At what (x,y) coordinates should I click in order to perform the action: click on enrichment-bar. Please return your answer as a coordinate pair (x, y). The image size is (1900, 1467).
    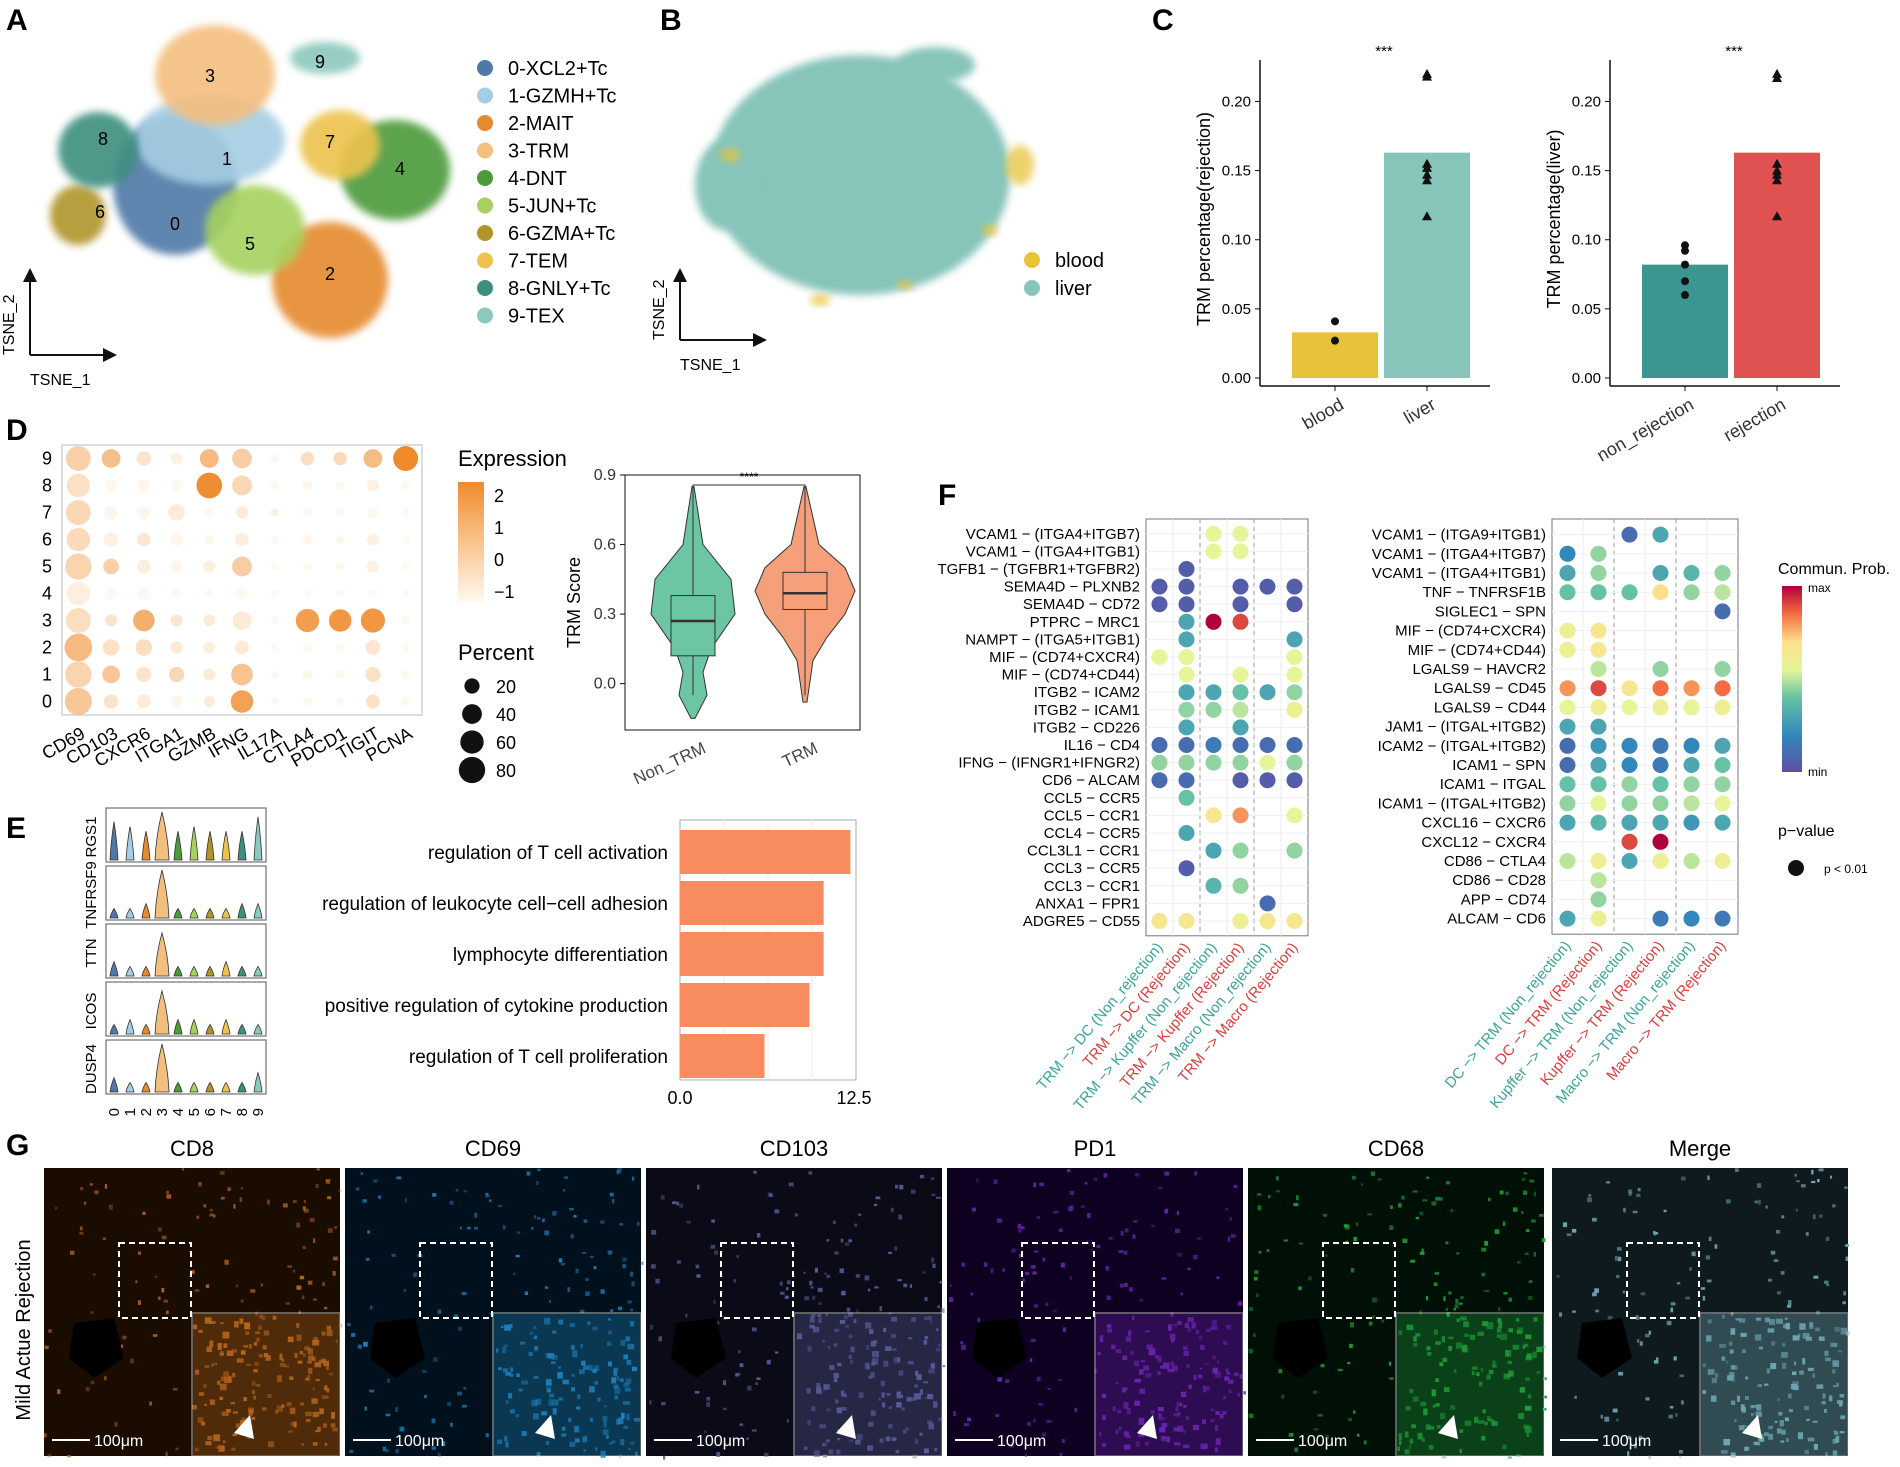
    Looking at the image, I should click on (752, 903).